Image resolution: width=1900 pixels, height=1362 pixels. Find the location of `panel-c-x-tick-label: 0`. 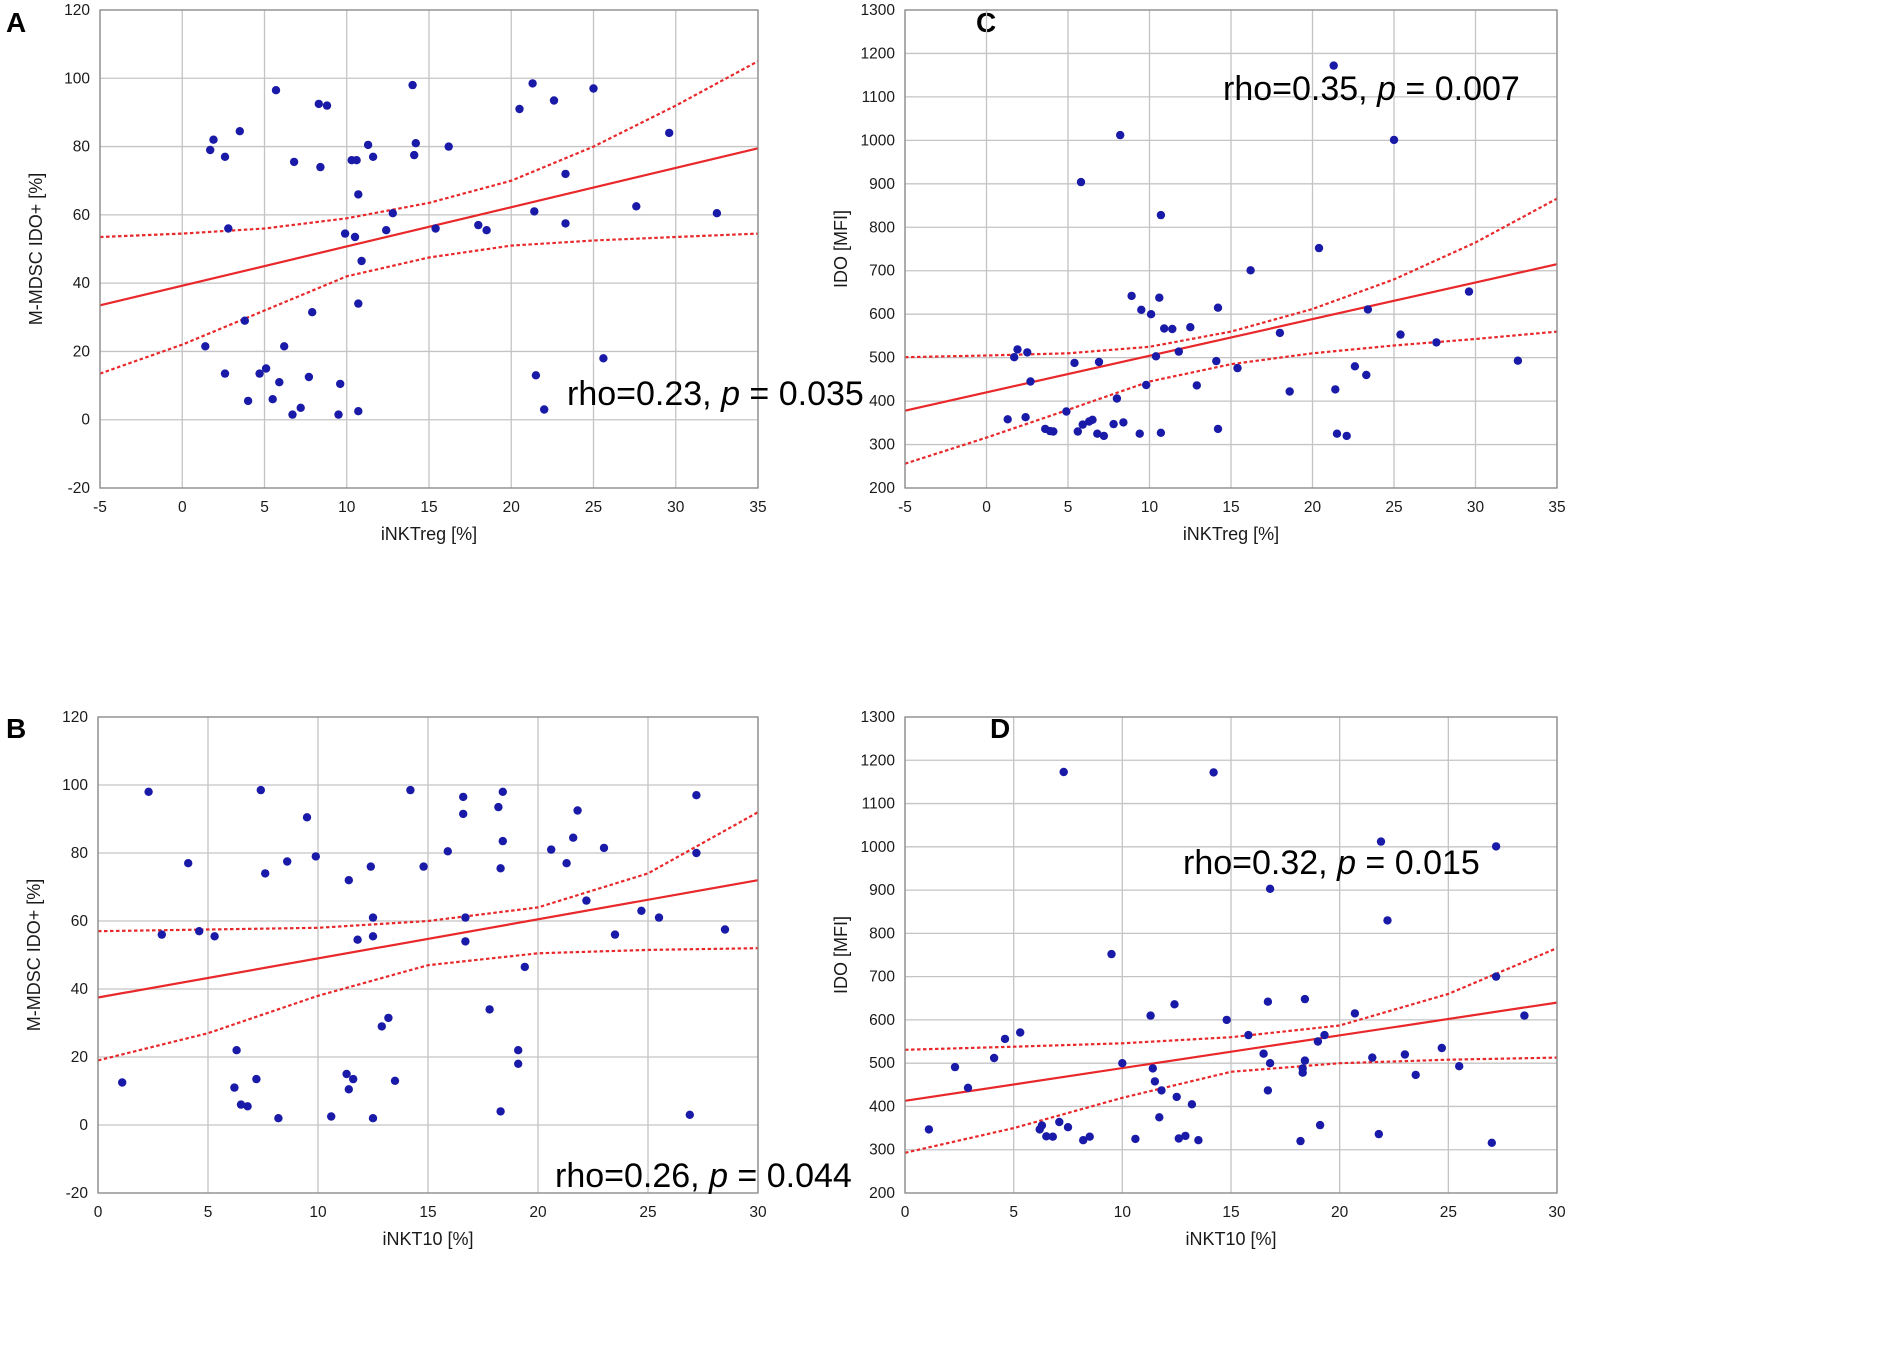

panel-c-x-tick-label: 0 is located at coordinates (986, 507).